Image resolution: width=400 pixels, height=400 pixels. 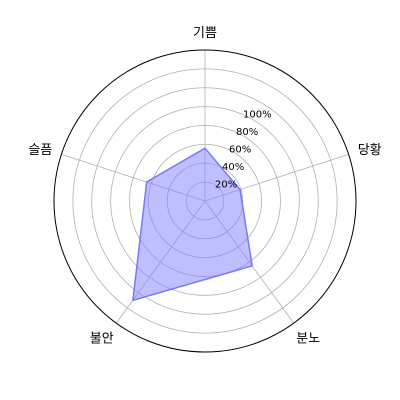 What do you see at coordinates (205, 33) in the screenshot?
I see `category-label: 기쁨` at bounding box center [205, 33].